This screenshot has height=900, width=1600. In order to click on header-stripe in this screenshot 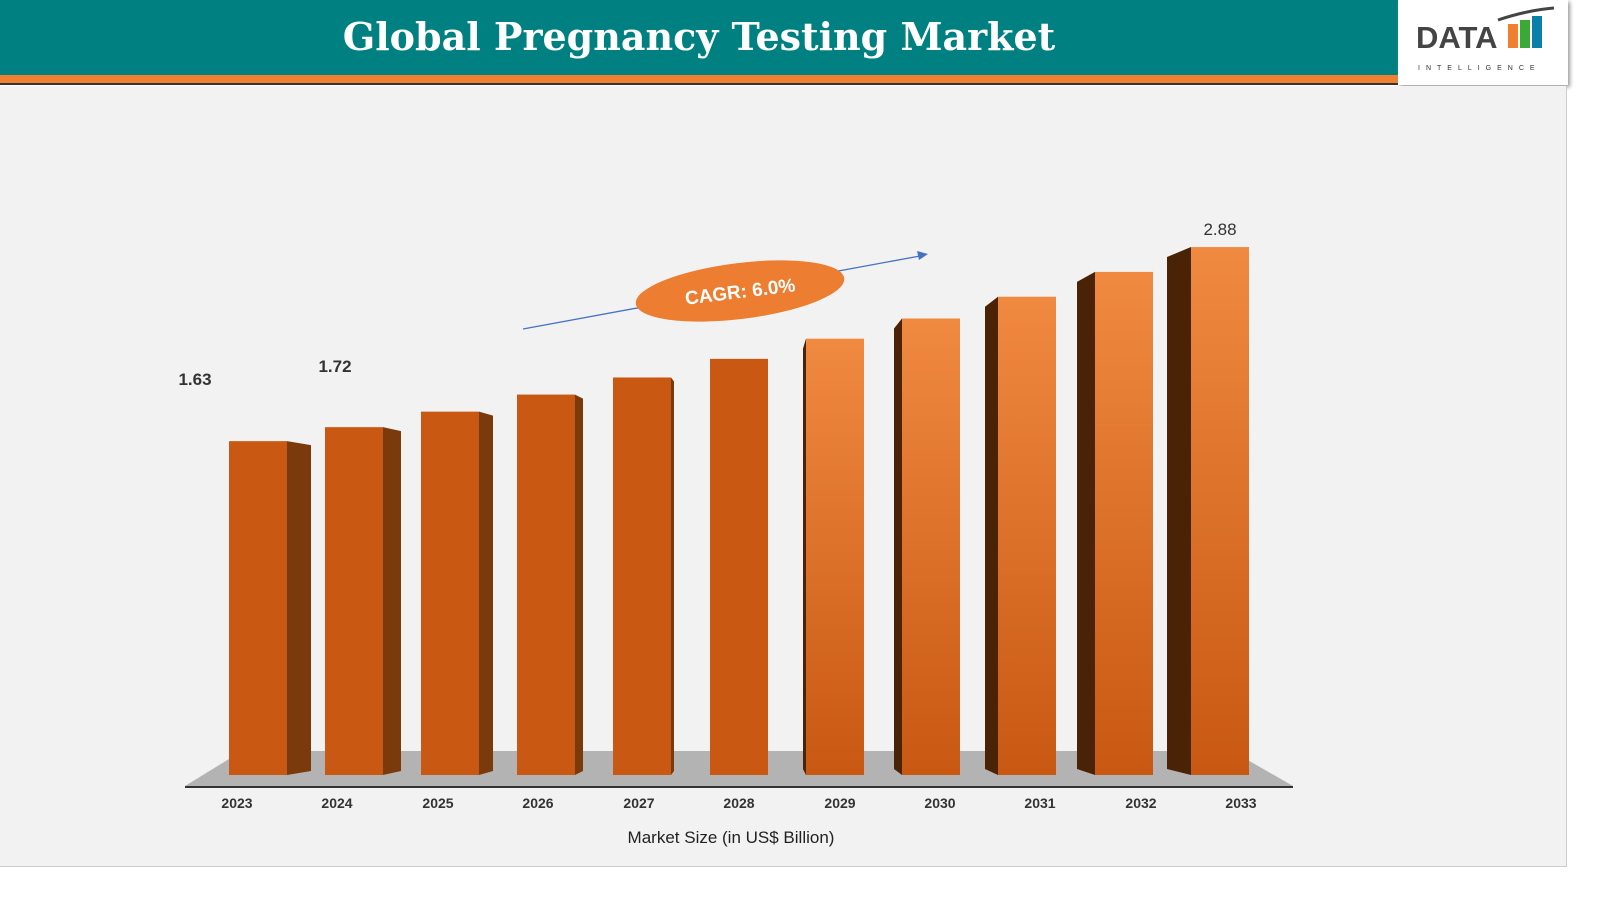, I will do `click(699, 80)`.